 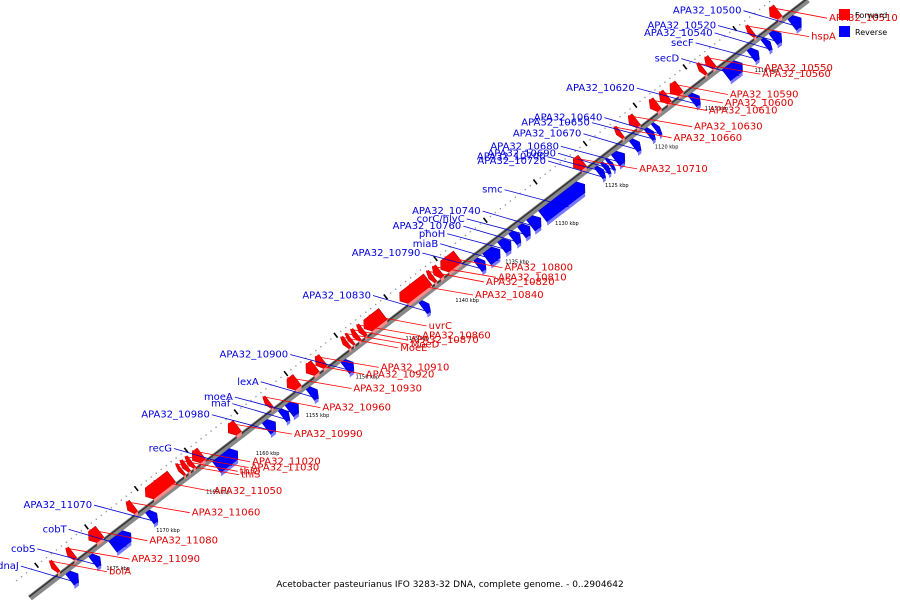 I want to click on gene-label: APA32_10560, so click(x=796, y=74).